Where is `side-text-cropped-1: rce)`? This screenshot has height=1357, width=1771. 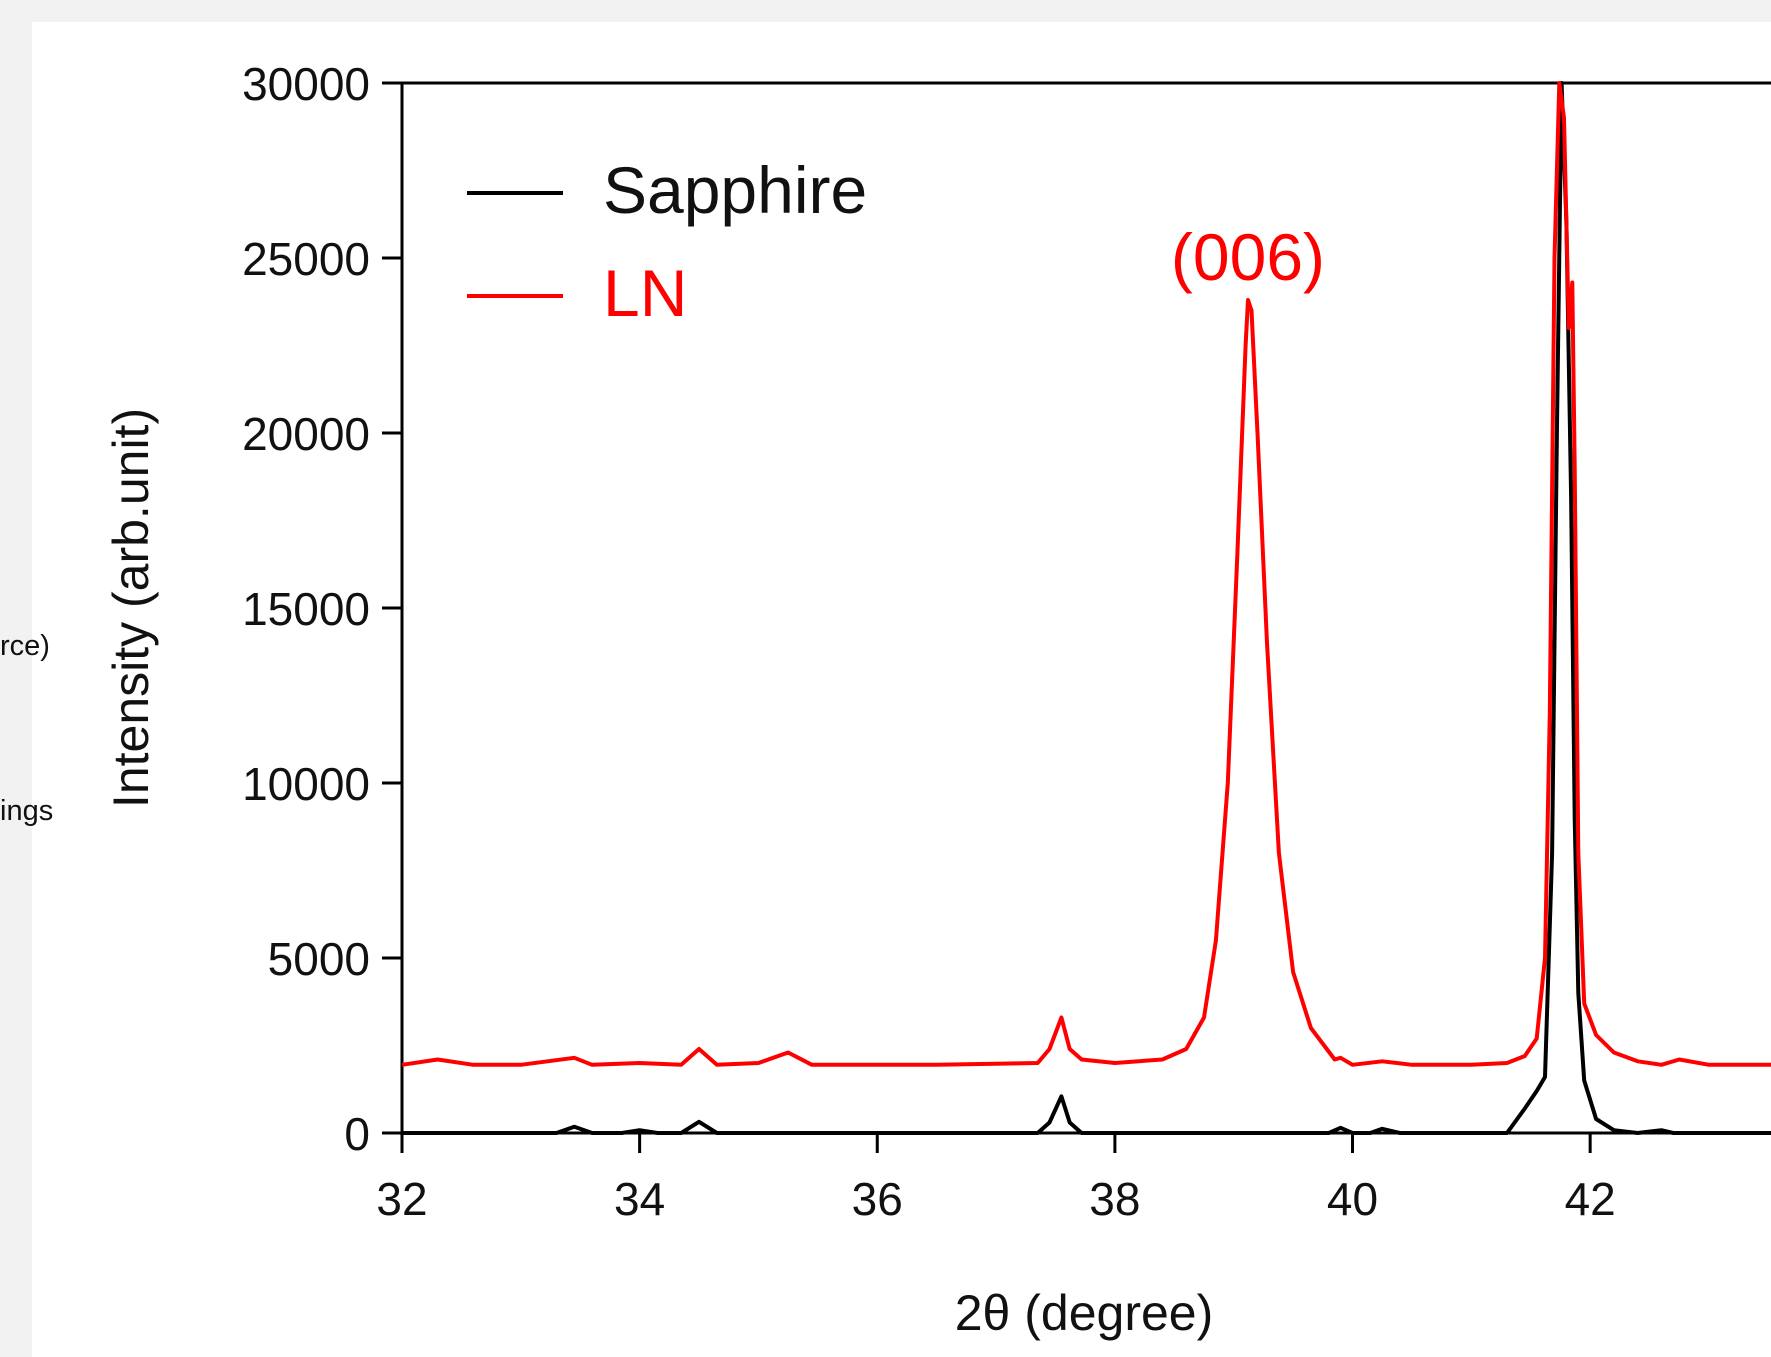 side-text-cropped-1: rce) is located at coordinates (25, 646).